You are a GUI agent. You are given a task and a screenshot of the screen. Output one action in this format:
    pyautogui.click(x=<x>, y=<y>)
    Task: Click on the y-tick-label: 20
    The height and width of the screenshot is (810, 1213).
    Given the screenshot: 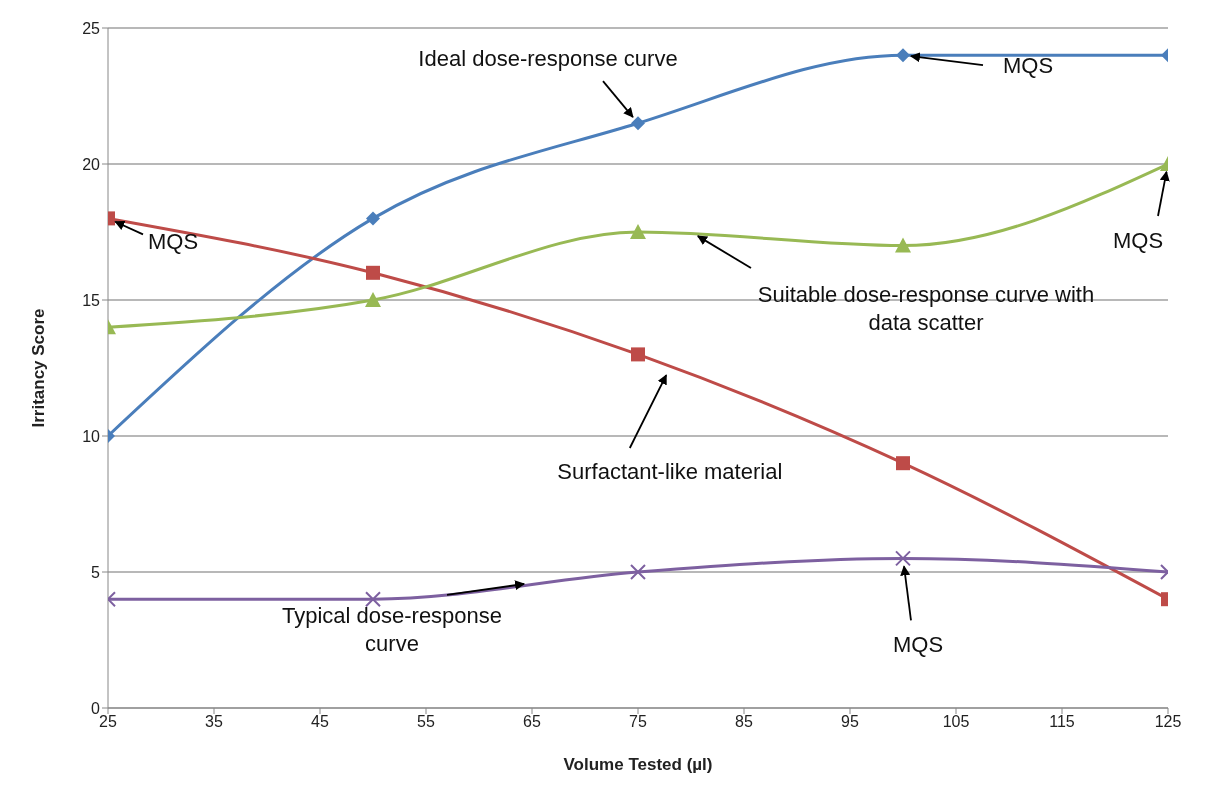 What is the action you would take?
    pyautogui.click(x=91, y=164)
    